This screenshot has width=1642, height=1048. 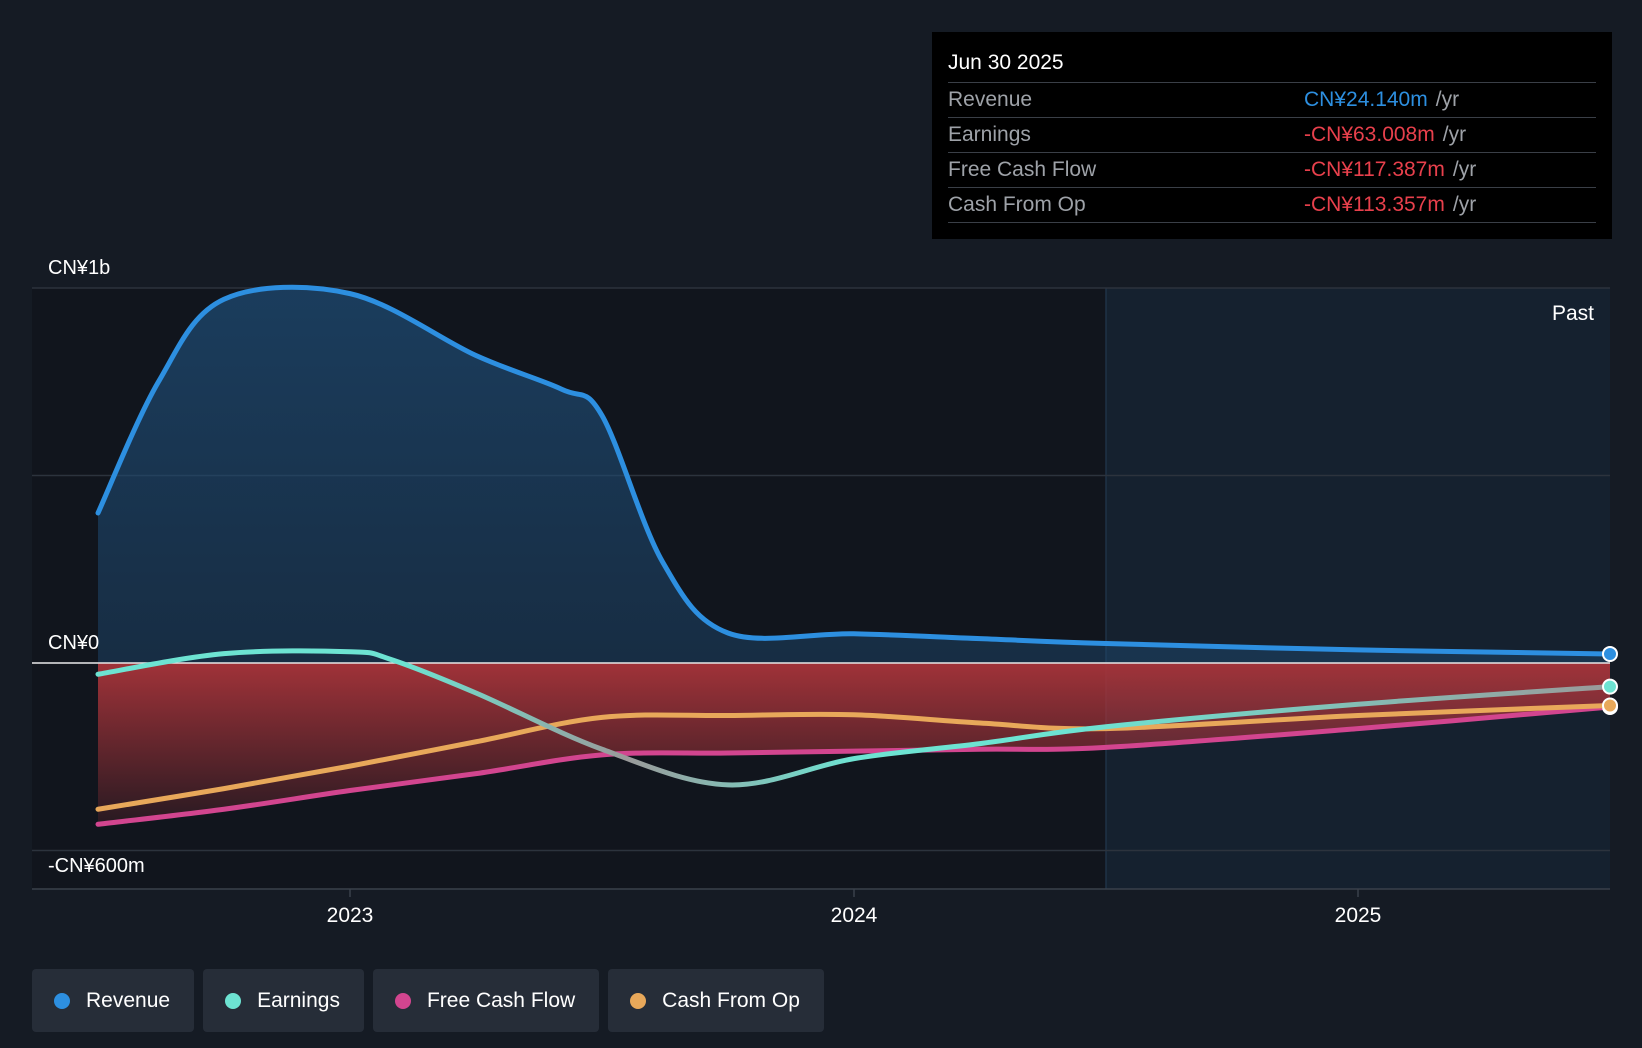 What do you see at coordinates (298, 1000) in the screenshot?
I see `legend-label: Earnings` at bounding box center [298, 1000].